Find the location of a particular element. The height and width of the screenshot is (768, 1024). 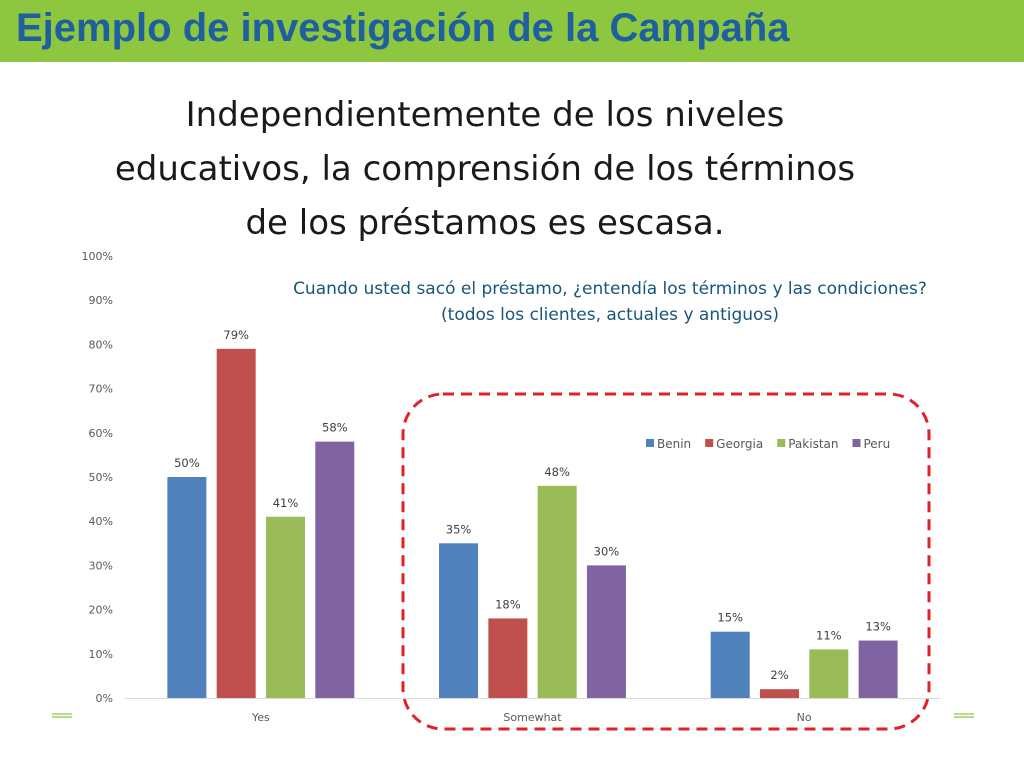

y-tick-label: 10% is located at coordinates (101, 654).